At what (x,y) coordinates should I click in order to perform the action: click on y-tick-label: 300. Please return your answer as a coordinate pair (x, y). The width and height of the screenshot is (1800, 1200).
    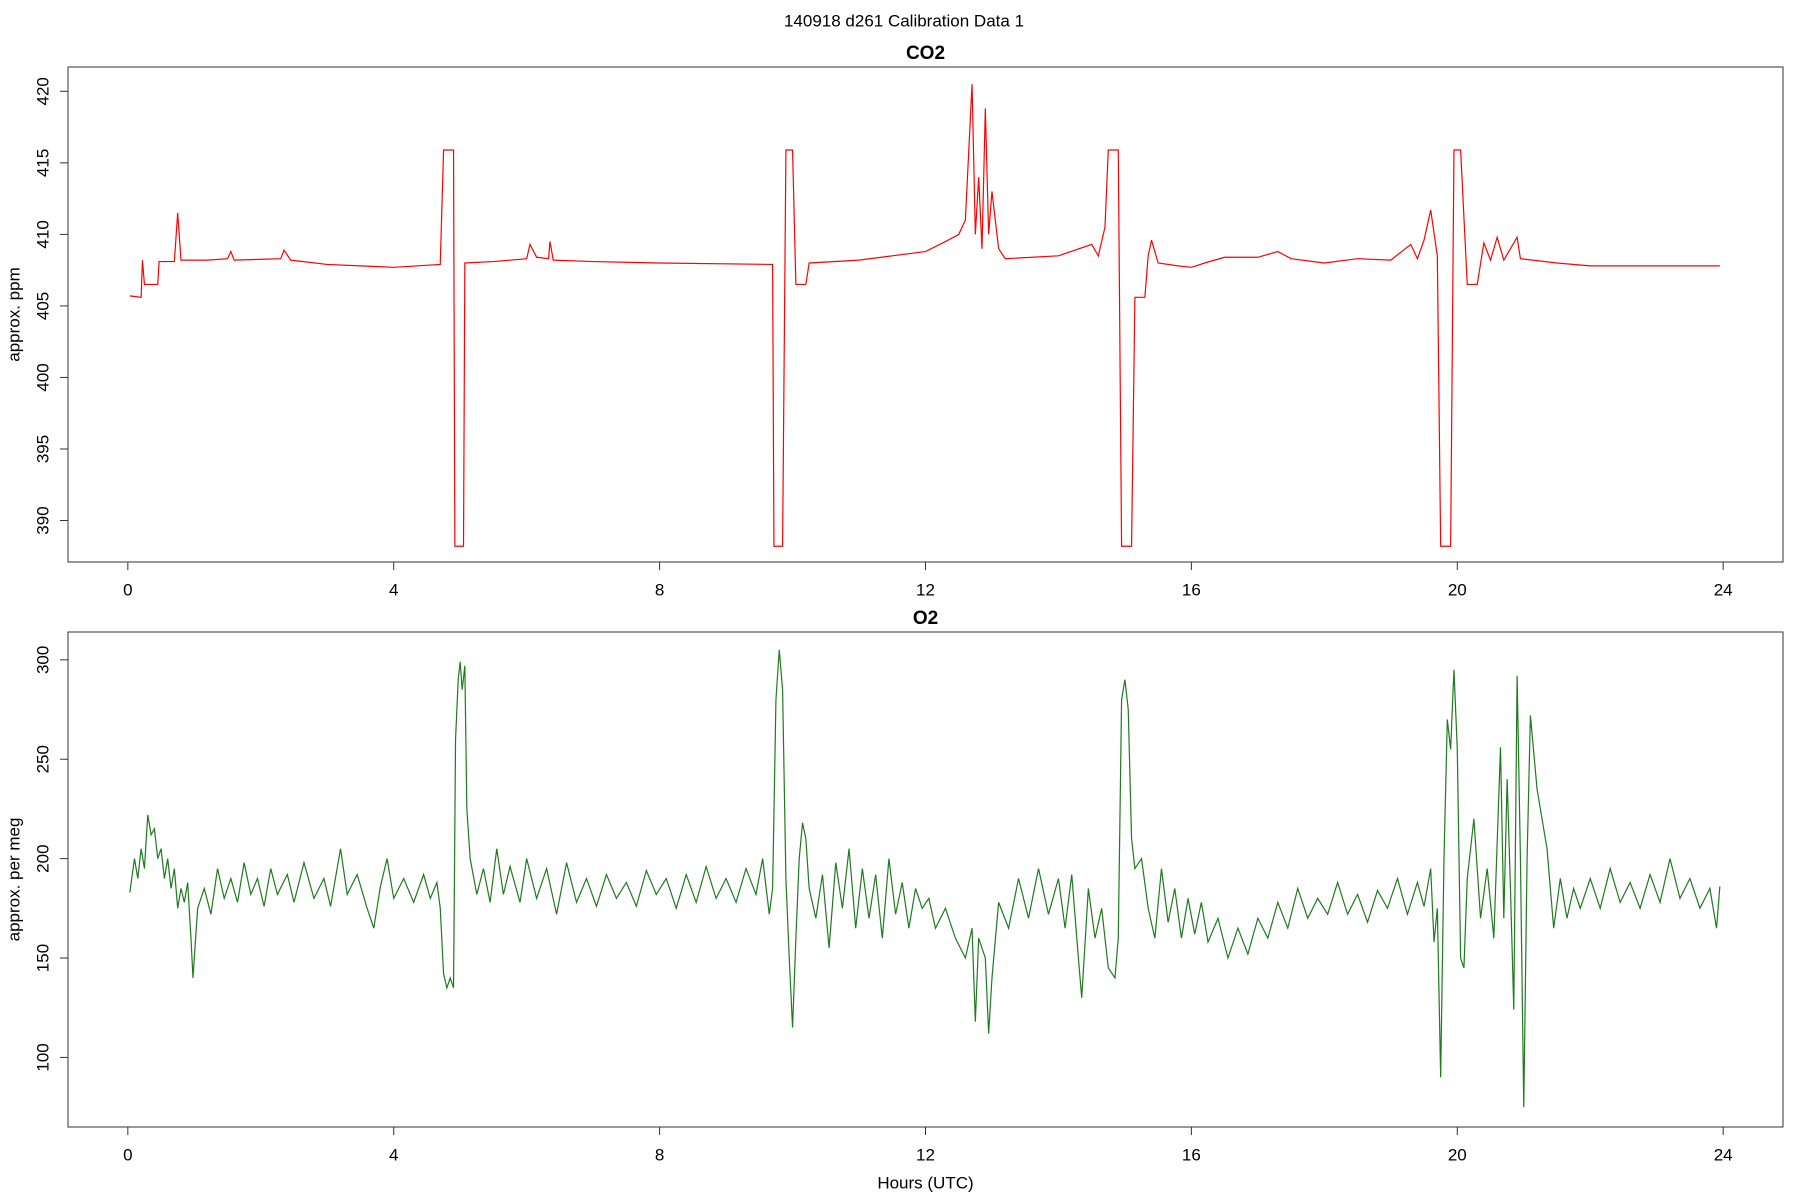
    Looking at the image, I should click on (42, 660).